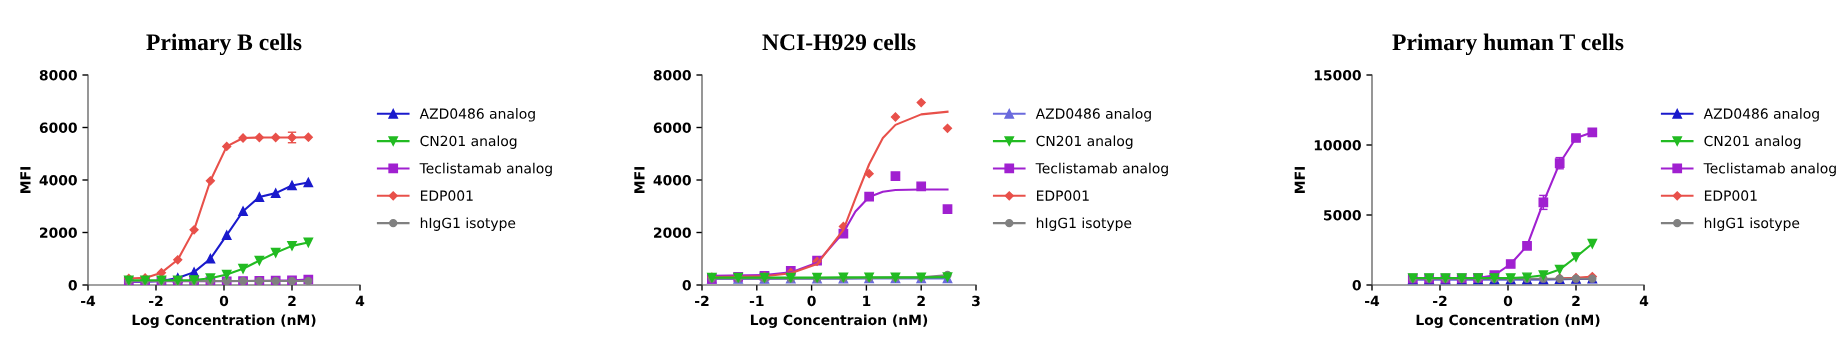 This screenshot has height=356, width=1838. Describe the element at coordinates (1508, 44) in the screenshot. I see `chart-title: Primary human T cells` at that location.